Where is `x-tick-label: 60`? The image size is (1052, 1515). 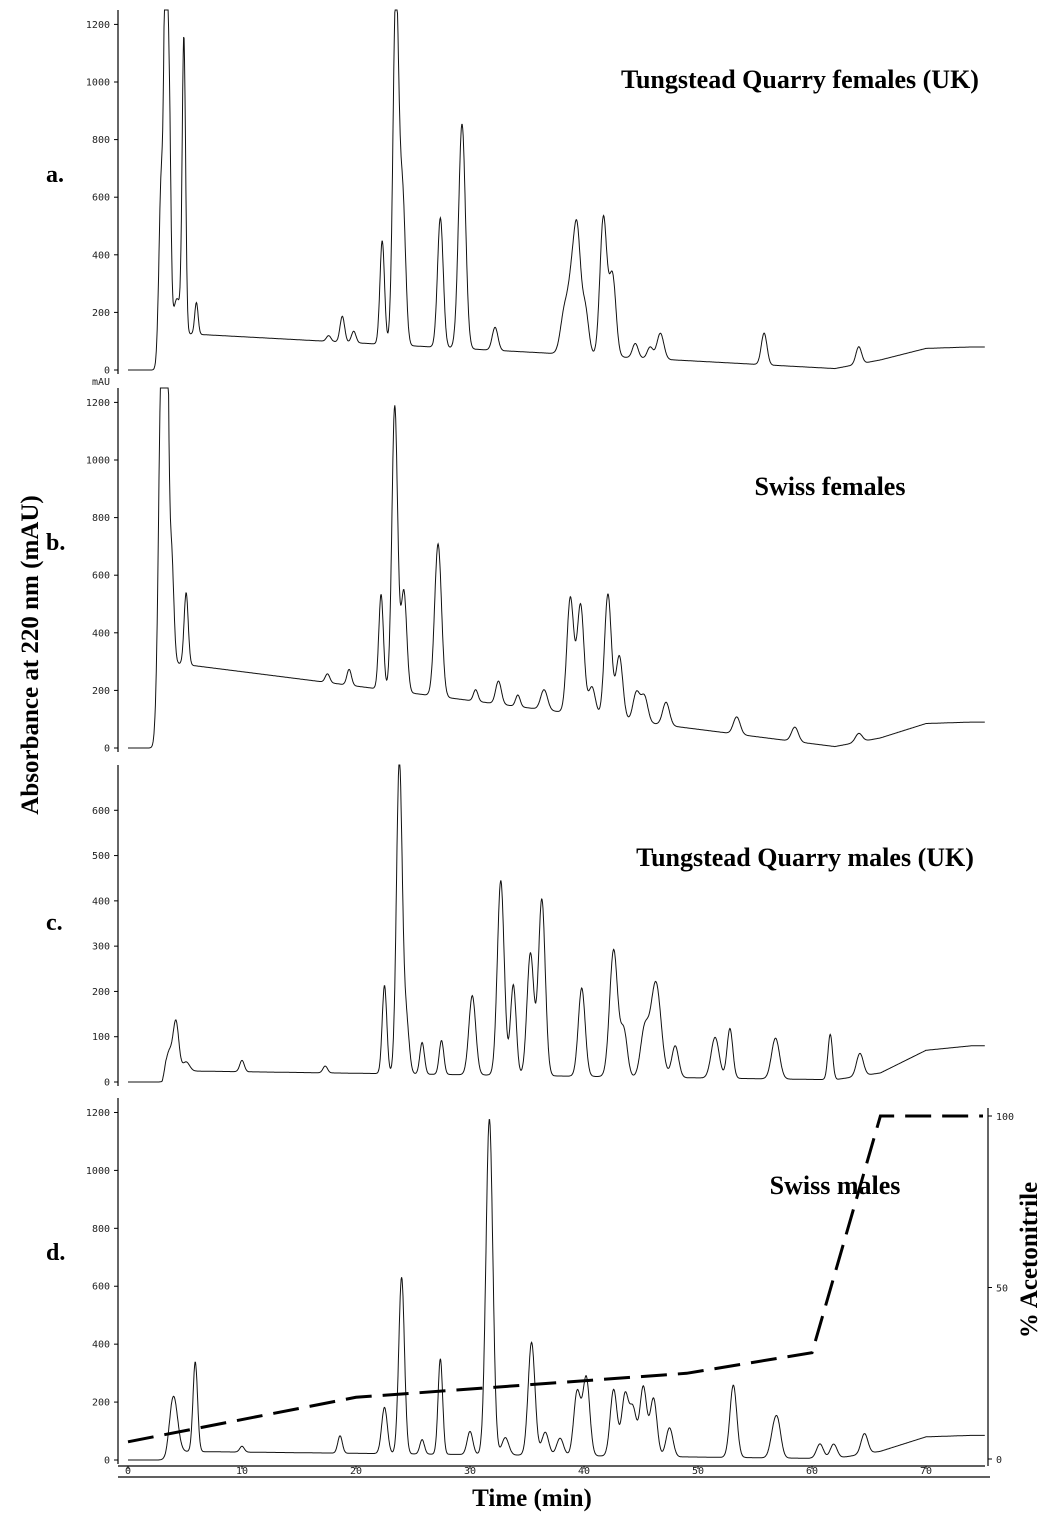
x-tick-label: 60 is located at coordinates (812, 1471).